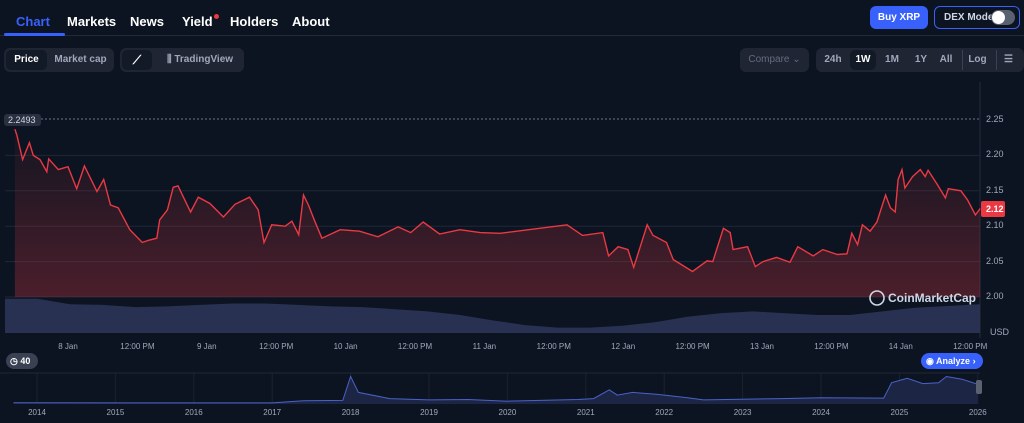 Image resolution: width=1024 pixels, height=423 pixels. Describe the element at coordinates (193, 412) in the screenshot. I see `year-label: 2016` at that location.